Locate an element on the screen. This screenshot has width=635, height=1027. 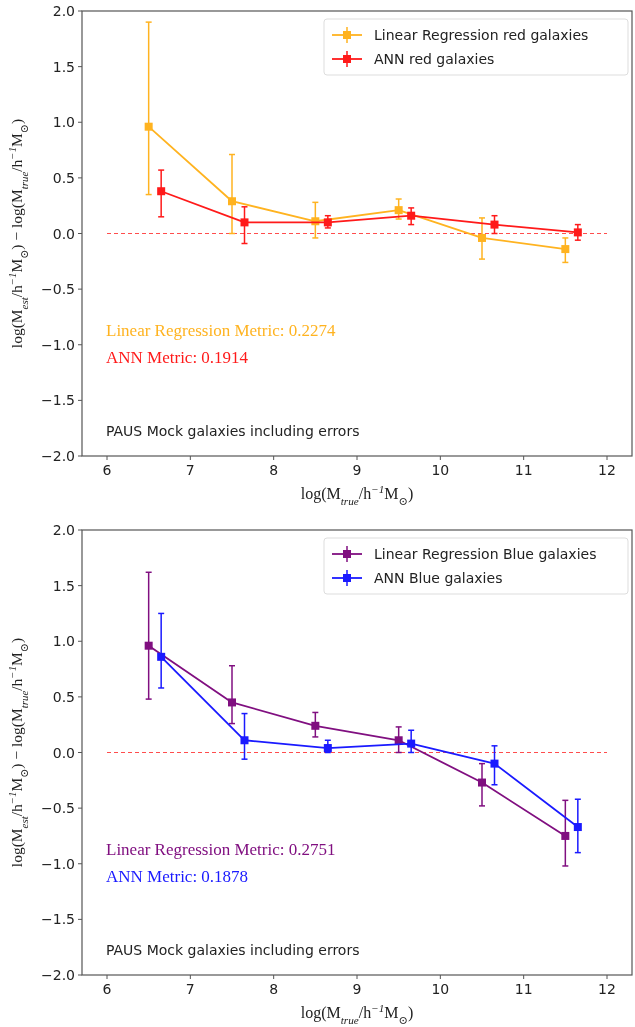
legend-label: Linear Regression red galaxies is located at coordinates (481, 35).